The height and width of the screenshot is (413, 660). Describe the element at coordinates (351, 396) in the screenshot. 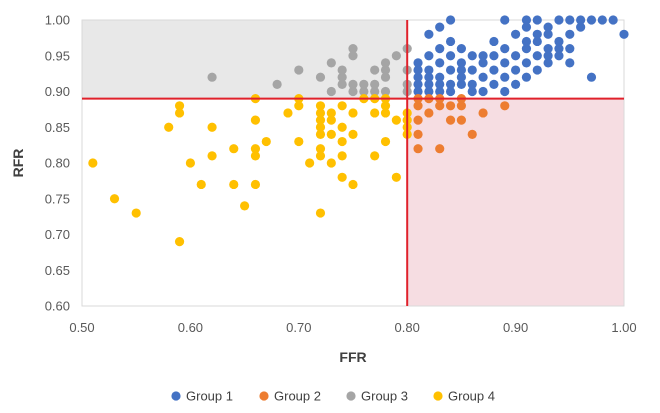

I see `legend-marker` at that location.